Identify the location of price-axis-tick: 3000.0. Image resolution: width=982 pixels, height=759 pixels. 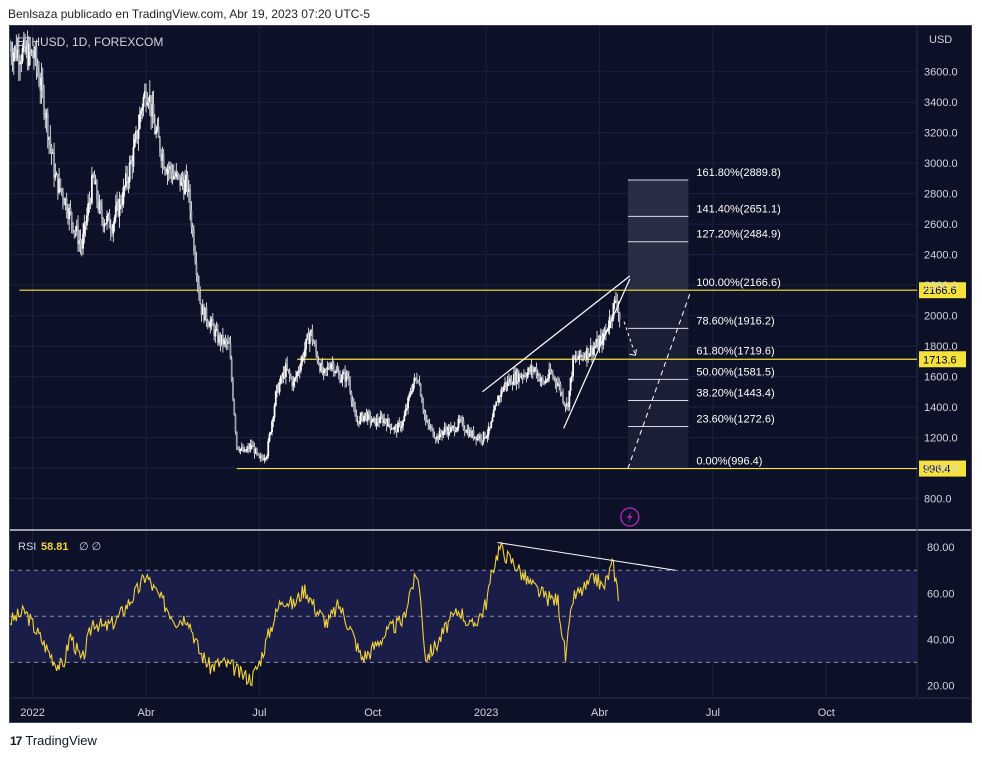
(941, 164).